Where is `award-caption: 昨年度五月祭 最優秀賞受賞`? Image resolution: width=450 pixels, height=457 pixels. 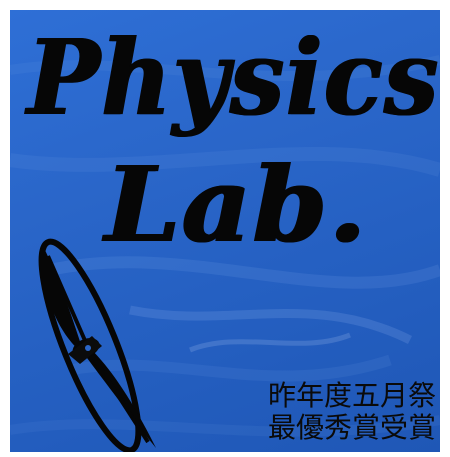
award-caption: 昨年度五月祭 最優秀賞受賞 is located at coordinates (331, 412).